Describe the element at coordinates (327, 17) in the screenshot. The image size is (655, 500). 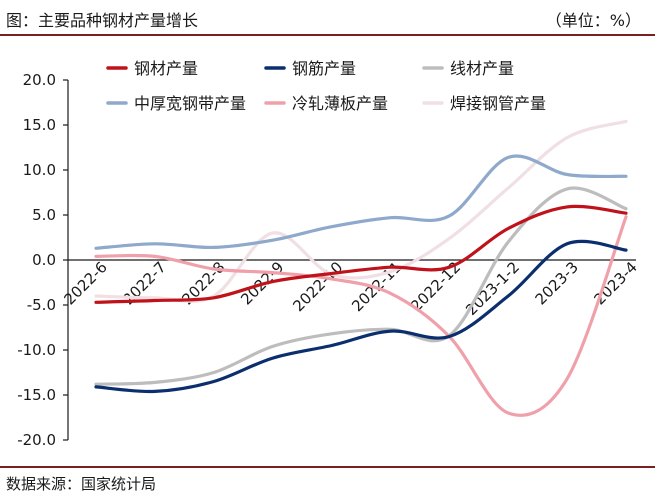
I see `header: 图：主要品种钢材产量增长 （单位：%）` at that location.